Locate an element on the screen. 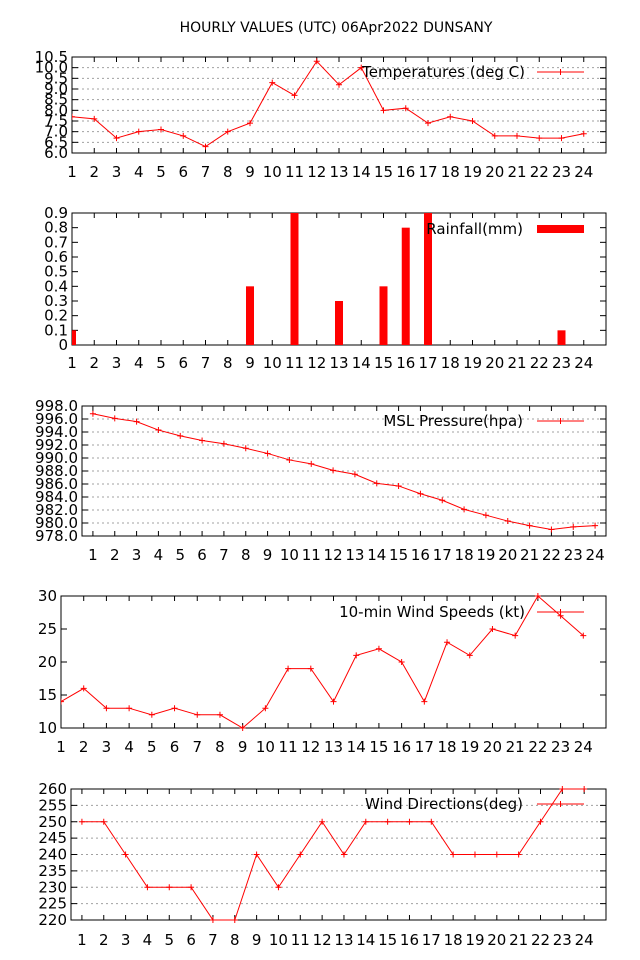 The width and height of the screenshot is (640, 960). y-tick-label: 9.5 is located at coordinates (56, 78).